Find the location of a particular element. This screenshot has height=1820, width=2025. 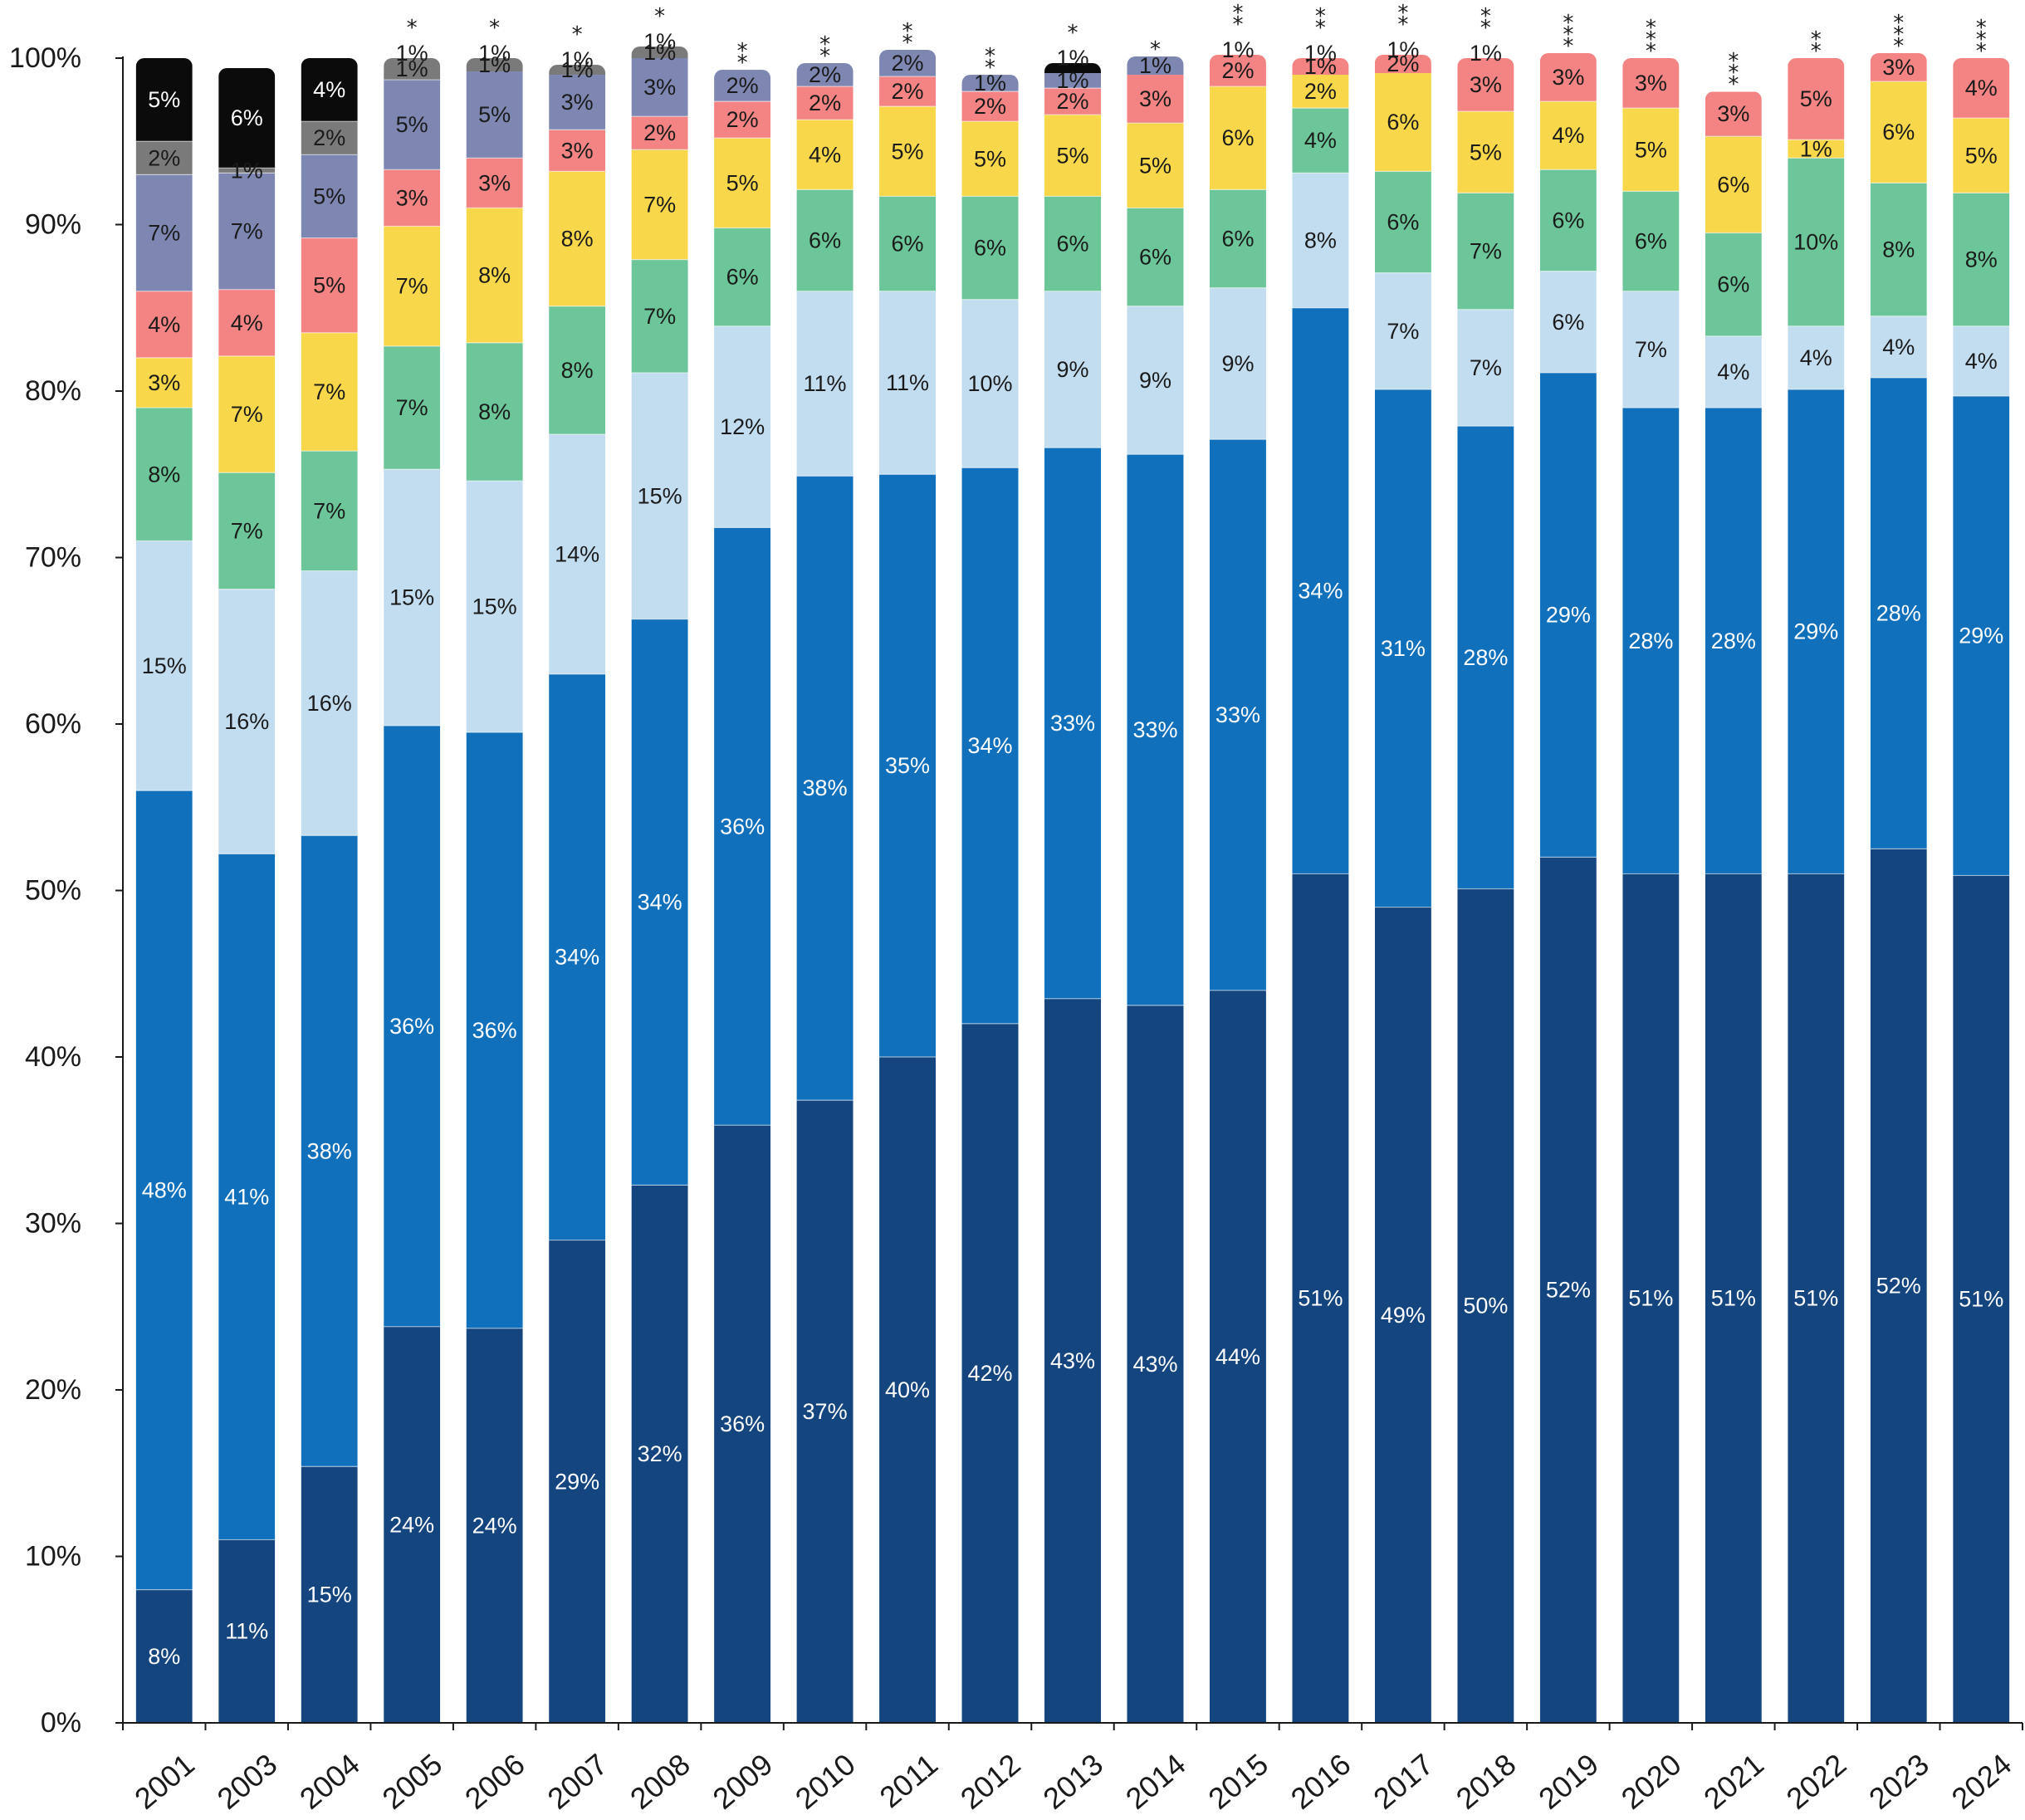

data-label-2010-series-2: 38% is located at coordinates (825, 787).